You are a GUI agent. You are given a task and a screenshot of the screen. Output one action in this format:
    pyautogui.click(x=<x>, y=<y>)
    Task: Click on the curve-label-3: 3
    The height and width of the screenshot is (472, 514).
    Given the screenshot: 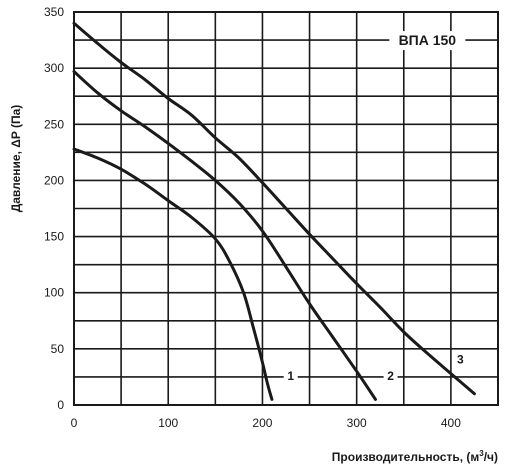 What is the action you would take?
    pyautogui.click(x=460, y=359)
    